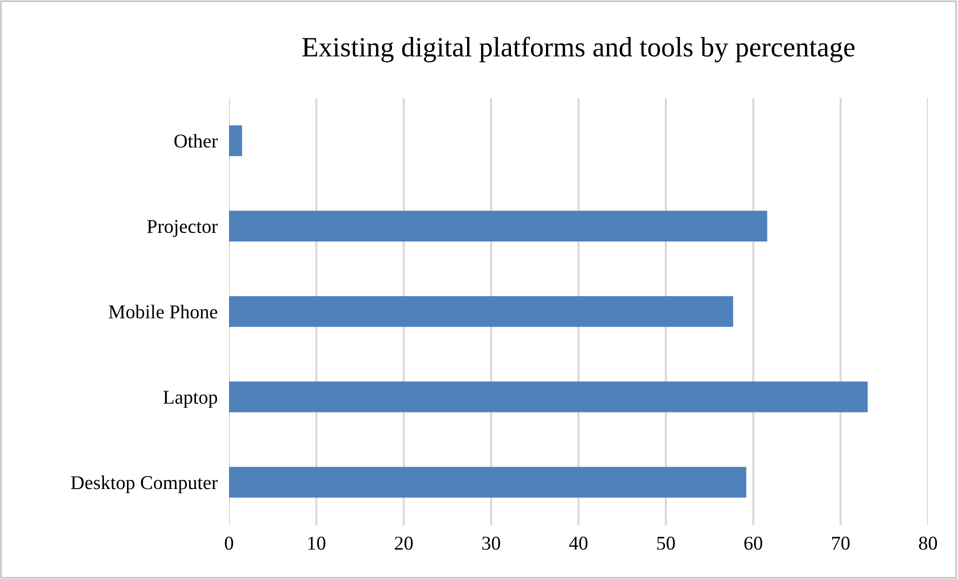 Image resolution: width=958 pixels, height=579 pixels. Describe the element at coordinates (841, 543) in the screenshot. I see `x-tick-label: 70` at that location.